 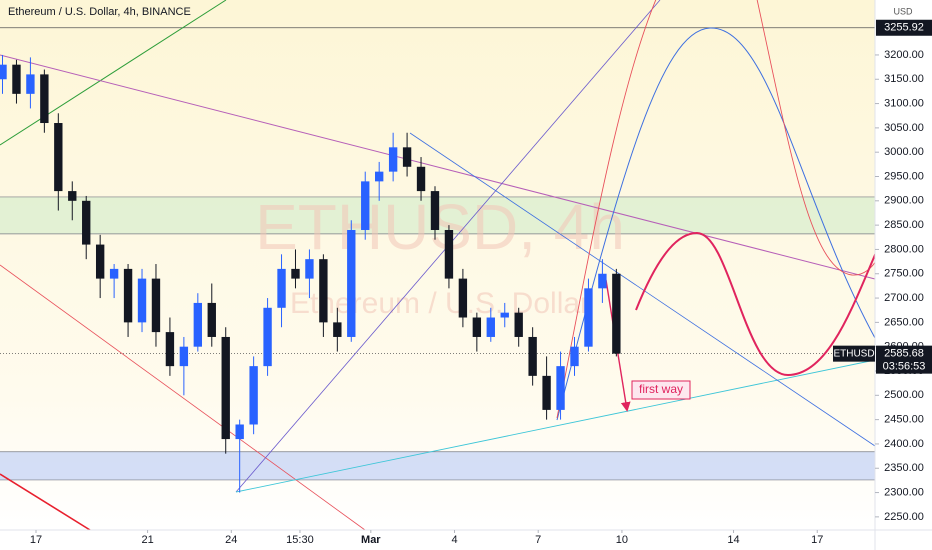 What do you see at coordinates (904, 128) in the screenshot?
I see `y-tick-label: 3050.00` at bounding box center [904, 128].